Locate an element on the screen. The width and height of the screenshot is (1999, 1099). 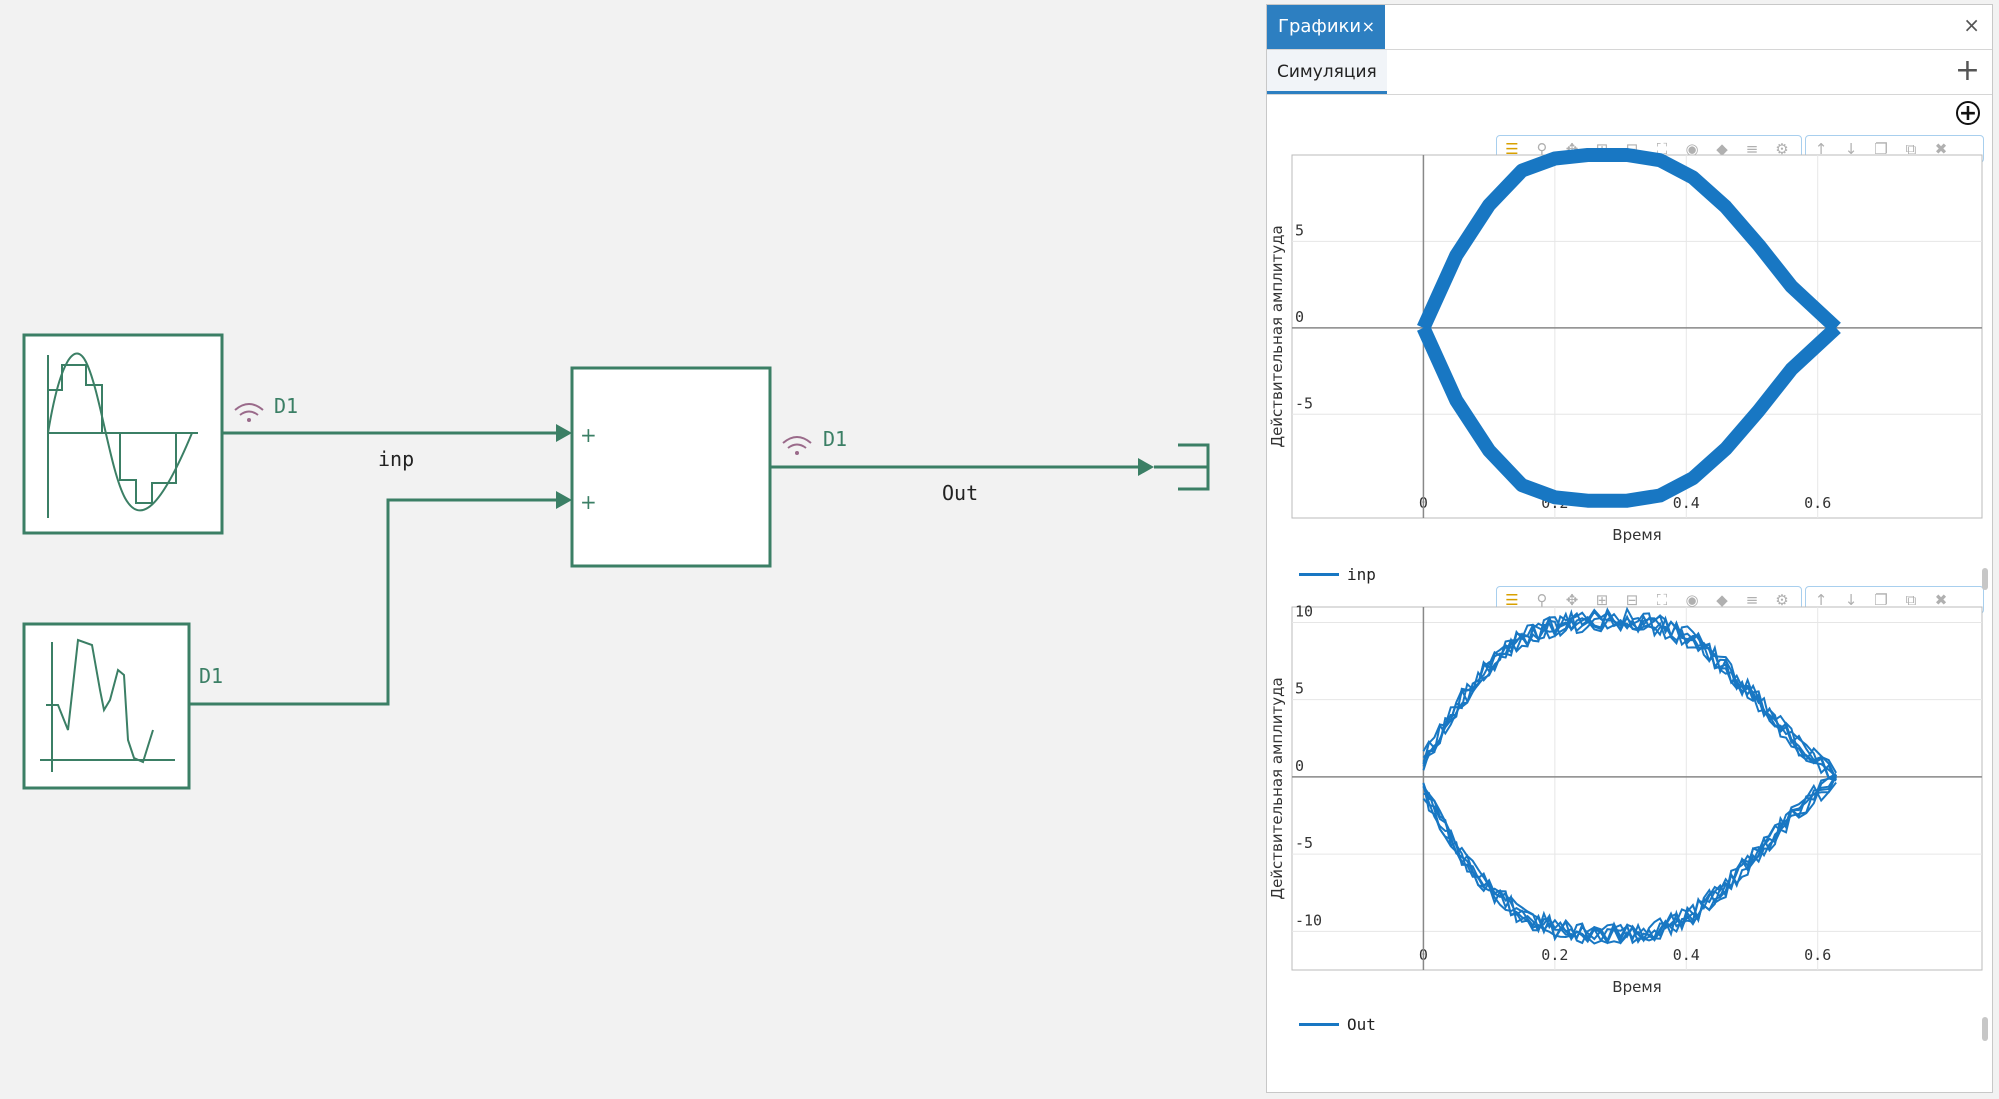
tab-graphs: Графики × is located at coordinates (1326, 27).